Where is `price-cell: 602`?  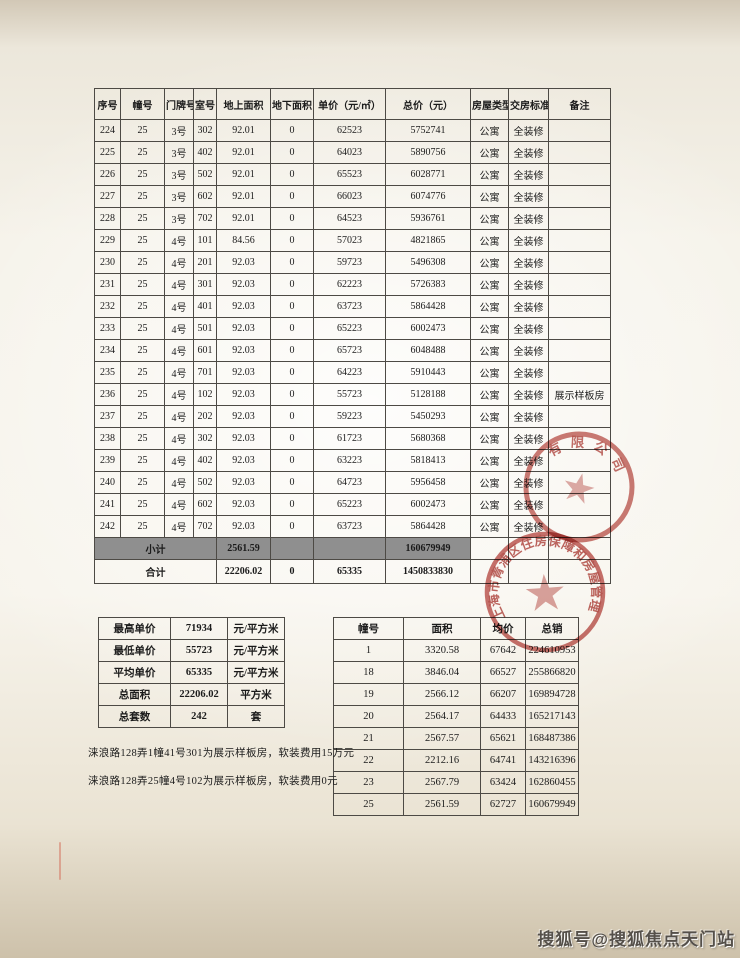 price-cell: 602 is located at coordinates (205, 504).